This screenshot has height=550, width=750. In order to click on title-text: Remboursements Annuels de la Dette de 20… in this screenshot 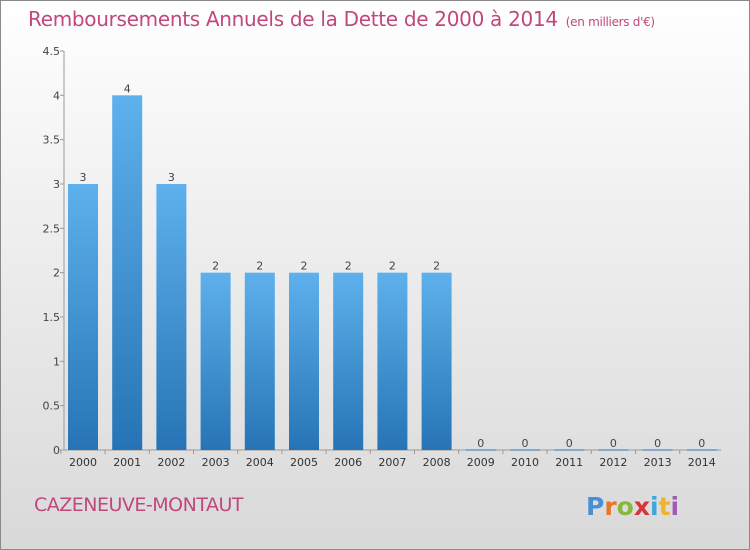, I will do `click(293, 19)`.